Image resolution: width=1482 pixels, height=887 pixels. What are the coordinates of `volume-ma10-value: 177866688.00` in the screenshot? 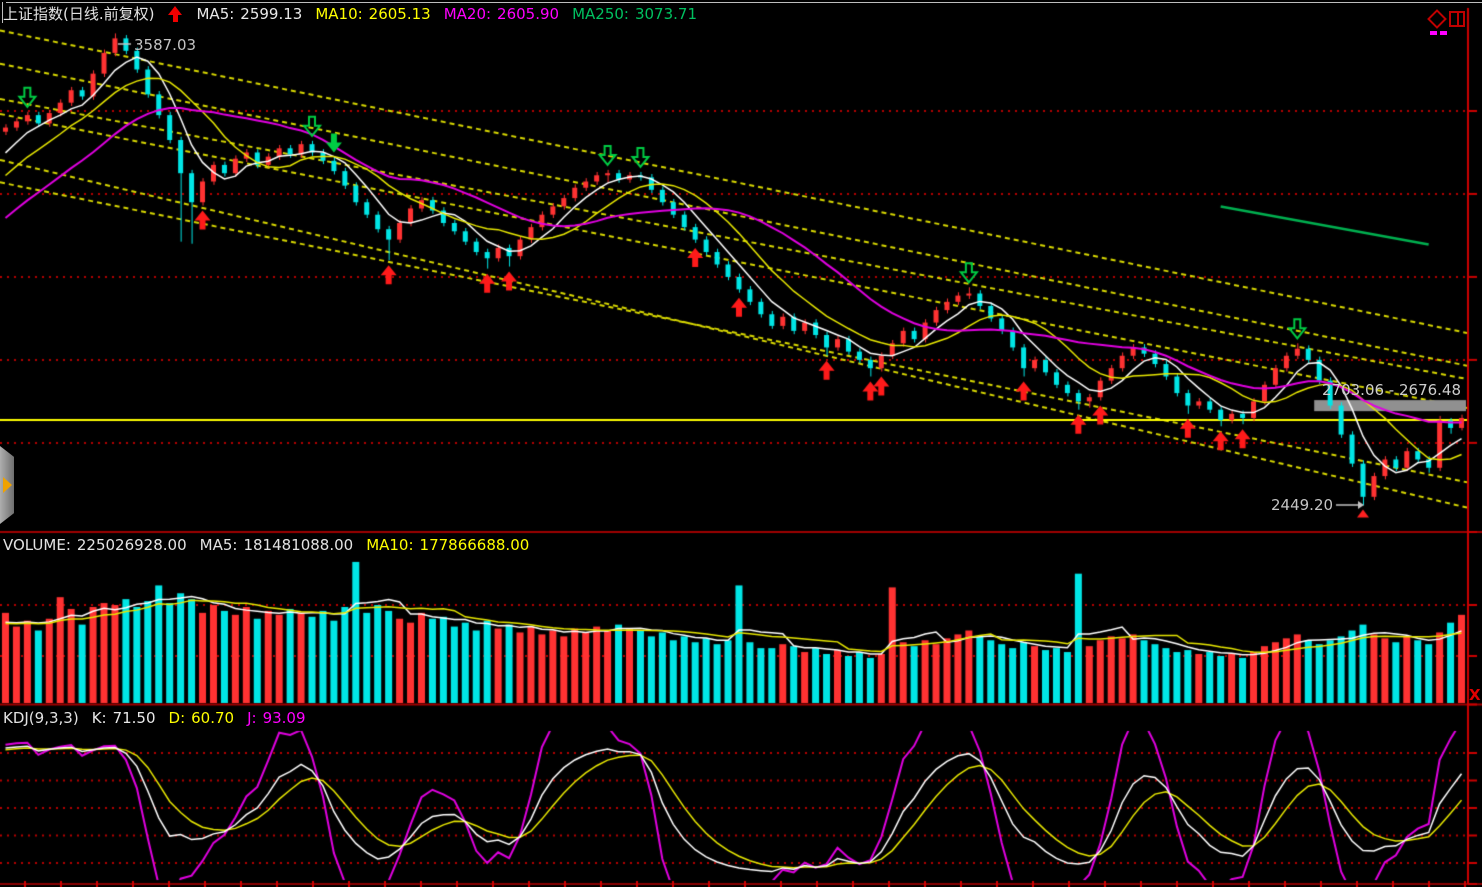 It's located at (474, 545).